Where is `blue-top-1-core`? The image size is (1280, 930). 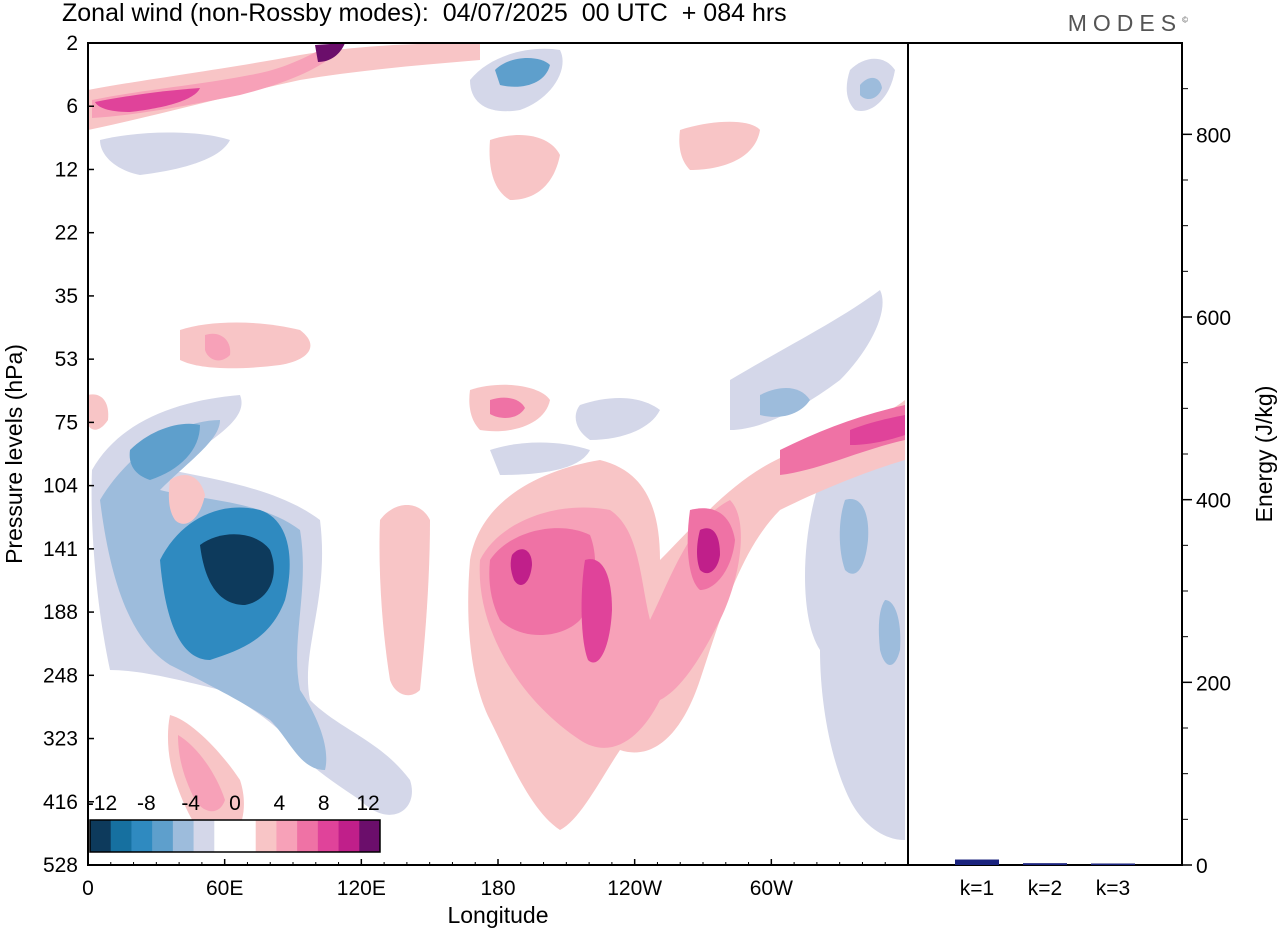
blue-top-1-core is located at coordinates (522, 72).